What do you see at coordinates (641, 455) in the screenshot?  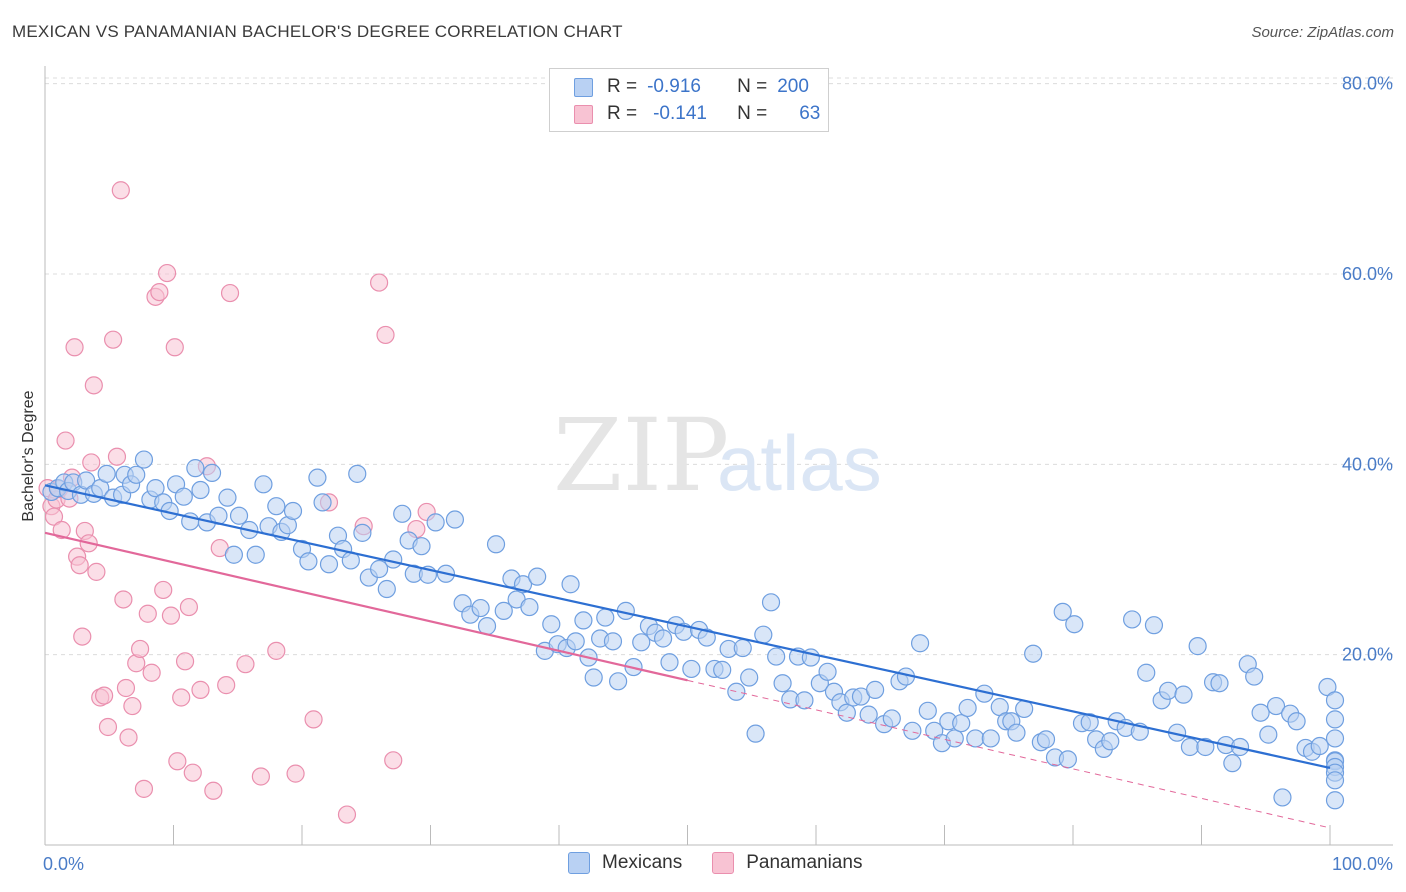 I see `watermark-zip: ZIP` at bounding box center [641, 455].